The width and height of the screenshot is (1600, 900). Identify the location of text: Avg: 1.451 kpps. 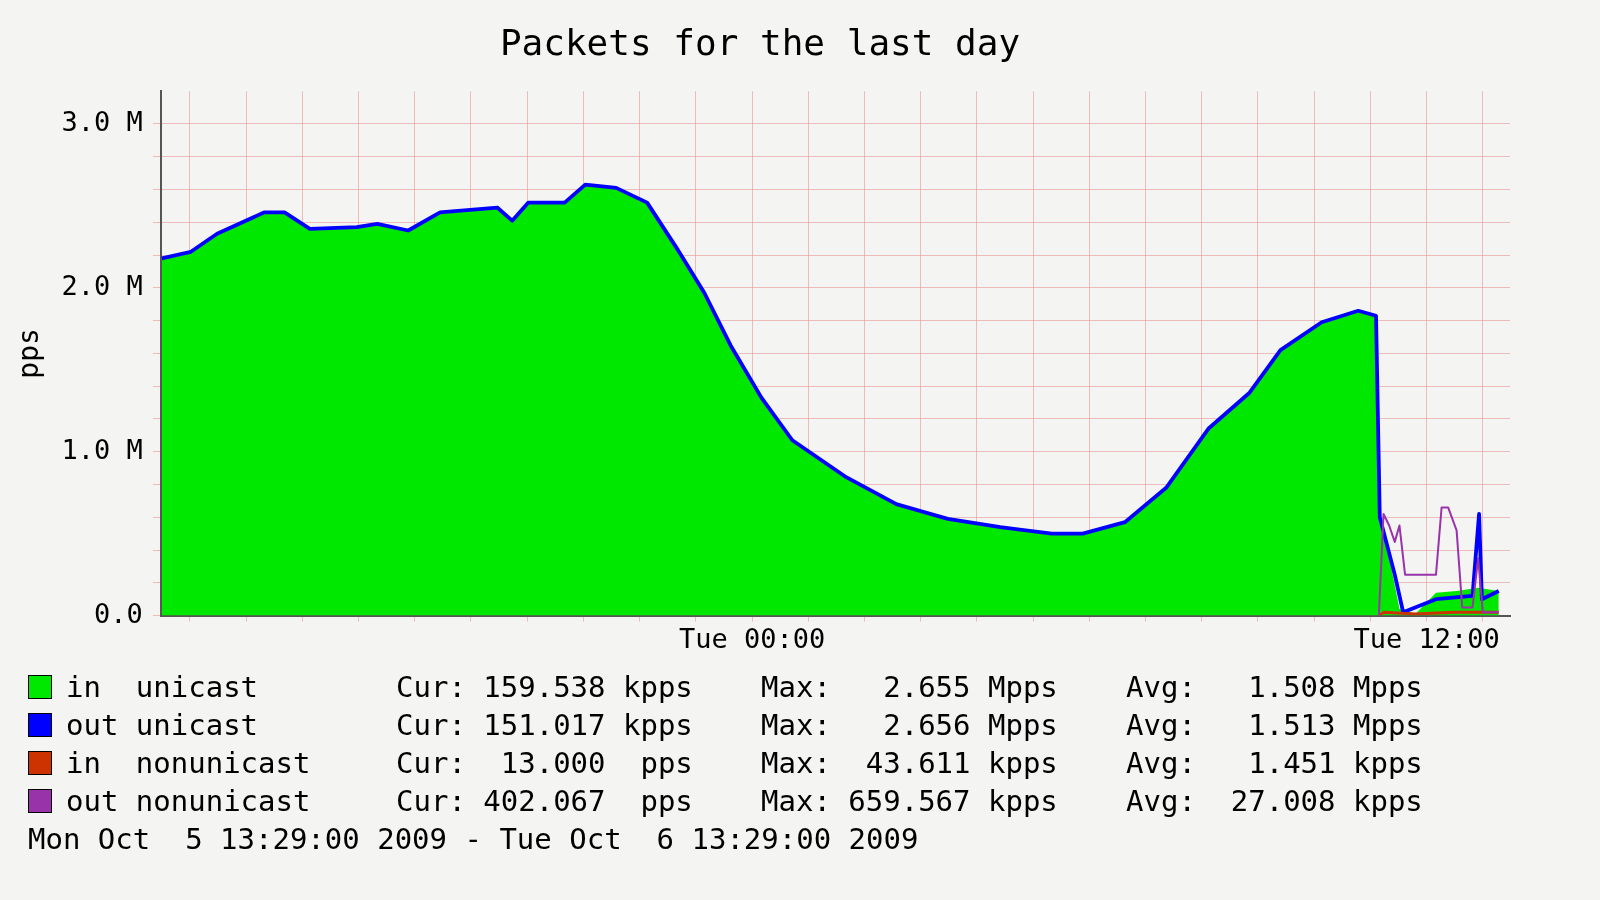
(1275, 763).